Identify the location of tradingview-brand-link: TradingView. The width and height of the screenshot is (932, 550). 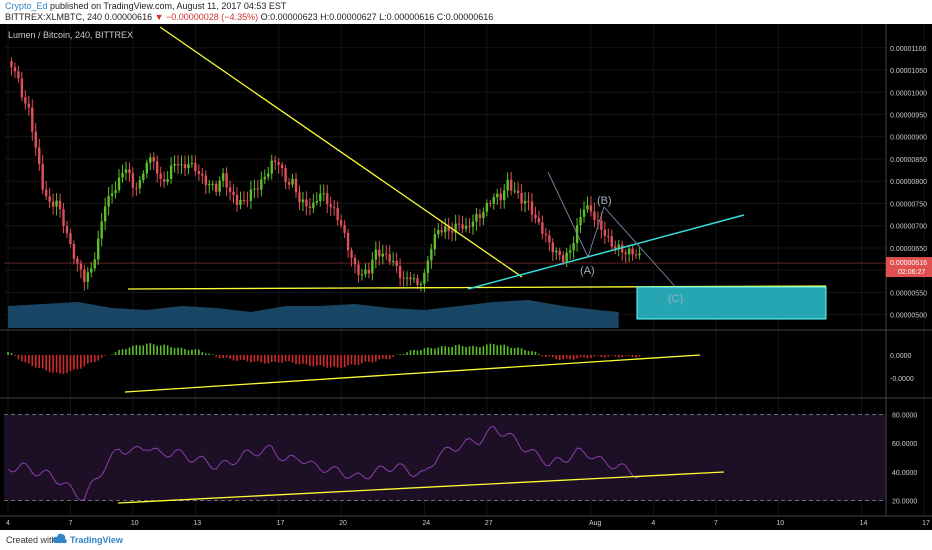
(96, 540).